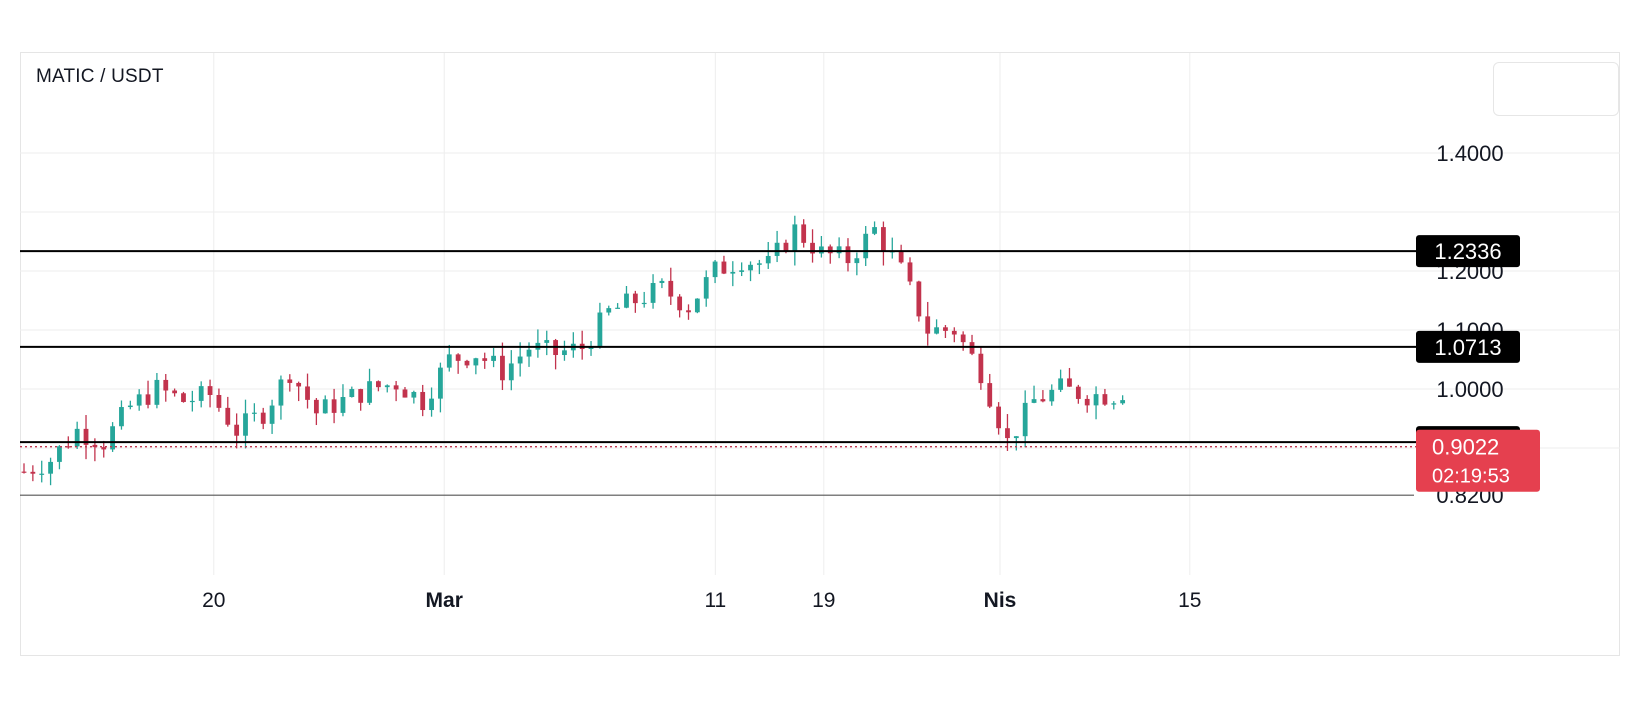 This screenshot has height=724, width=1640. Describe the element at coordinates (823, 600) in the screenshot. I see `x-tick-label: 19` at that location.